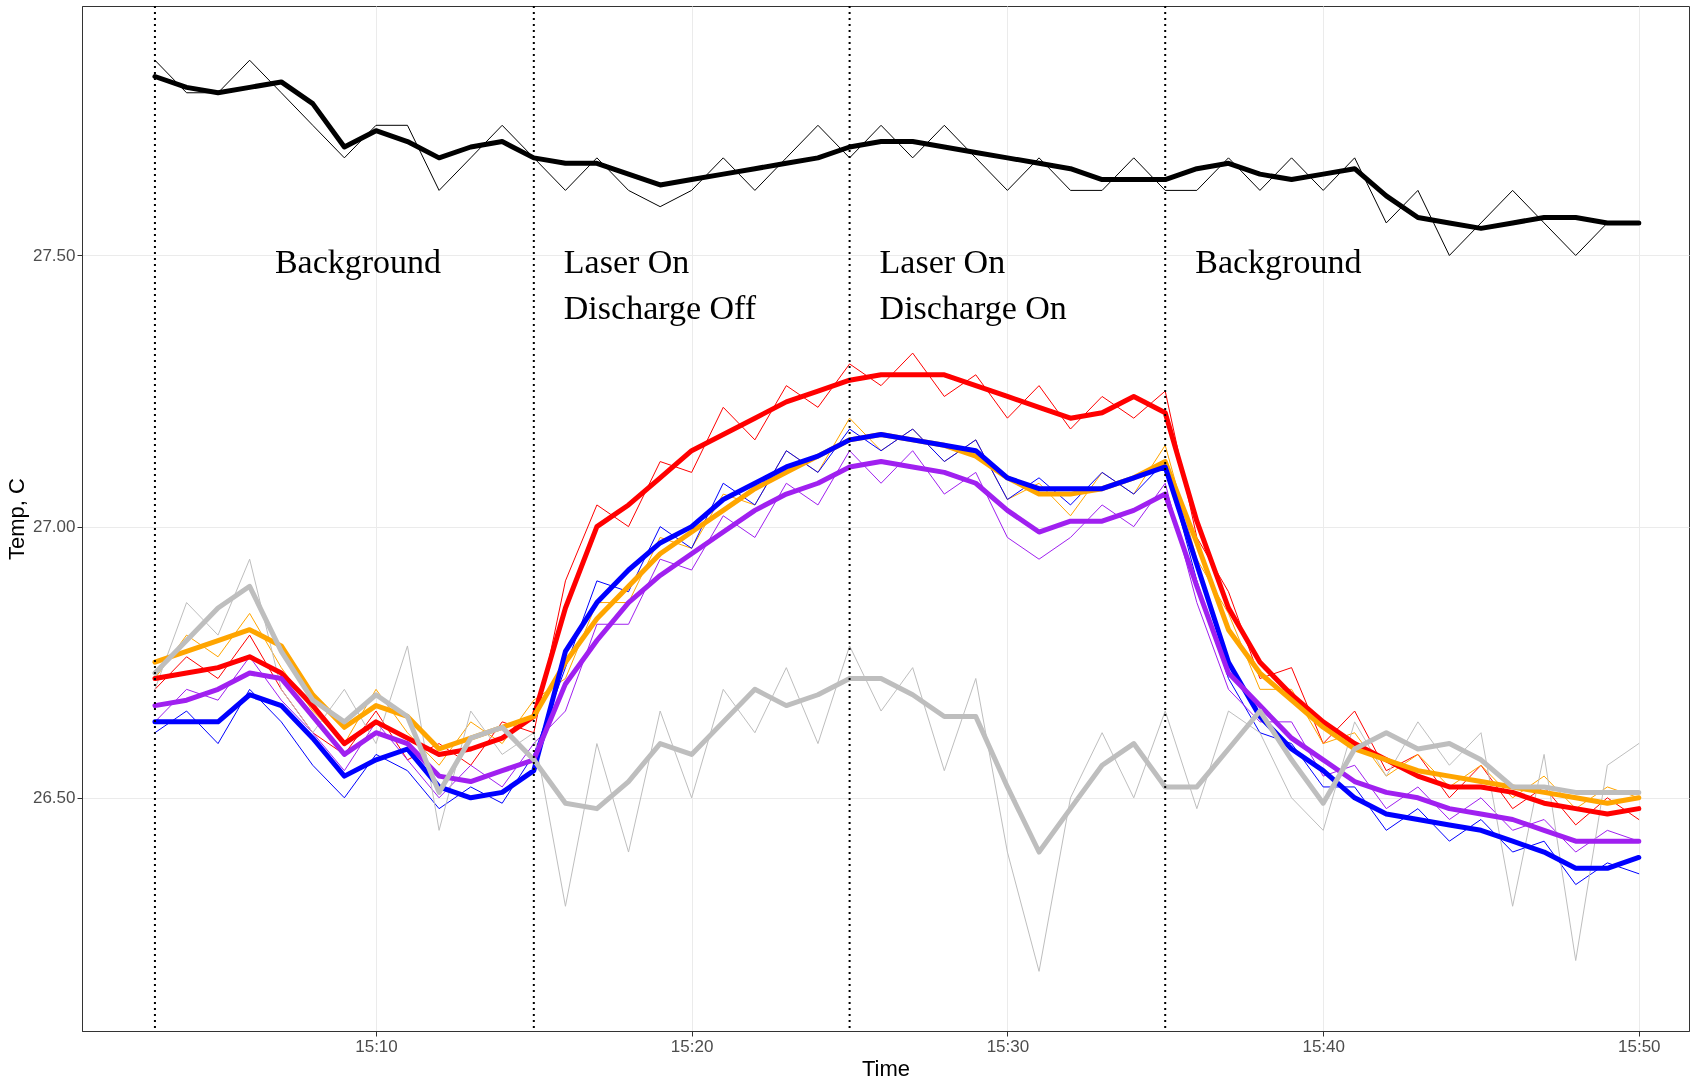 This screenshot has height=1084, width=1694. What do you see at coordinates (54, 255) in the screenshot?
I see `y-tick-label: 27.50` at bounding box center [54, 255].